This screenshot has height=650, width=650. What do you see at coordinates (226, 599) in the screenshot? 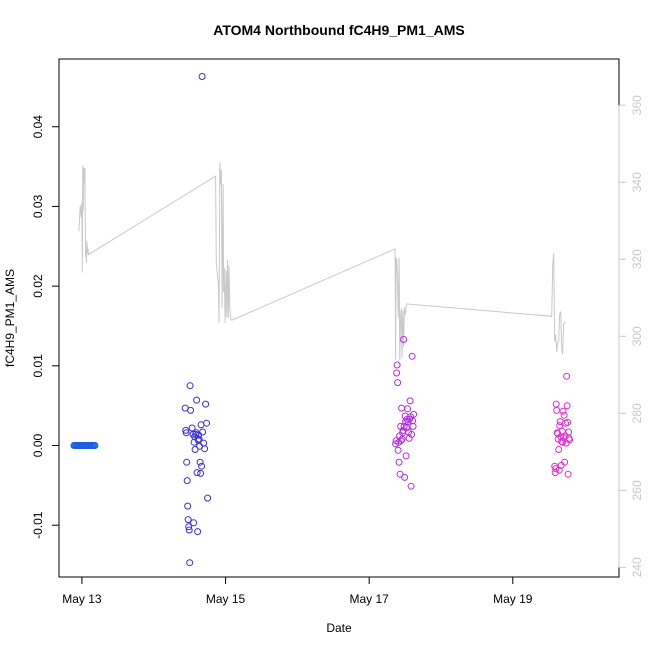
I see `x-tick-label: May 15` at bounding box center [226, 599].